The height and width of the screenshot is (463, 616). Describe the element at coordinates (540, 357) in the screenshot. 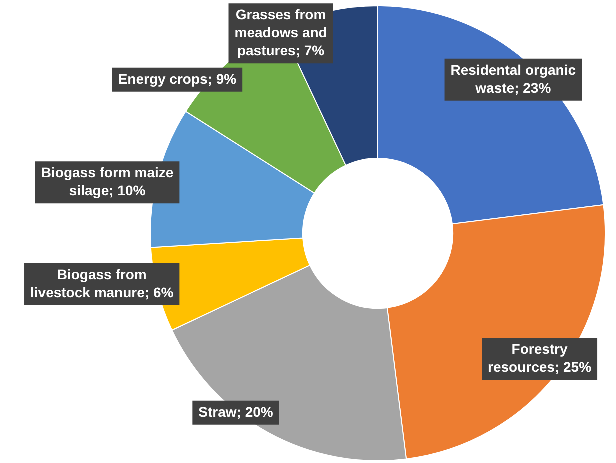

I see `slice-label: Forestry resources; 25%` at that location.